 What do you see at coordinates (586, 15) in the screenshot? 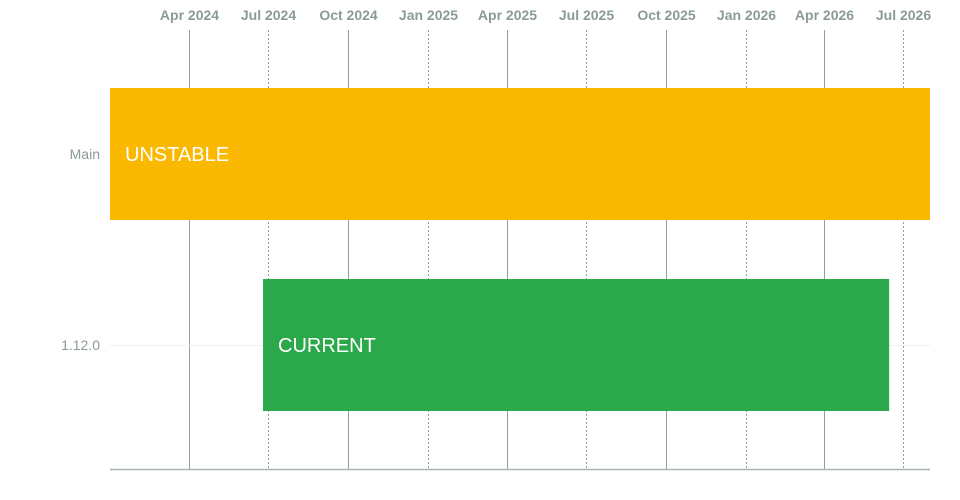
I see `x-tick-label: Jul 2025` at bounding box center [586, 15].